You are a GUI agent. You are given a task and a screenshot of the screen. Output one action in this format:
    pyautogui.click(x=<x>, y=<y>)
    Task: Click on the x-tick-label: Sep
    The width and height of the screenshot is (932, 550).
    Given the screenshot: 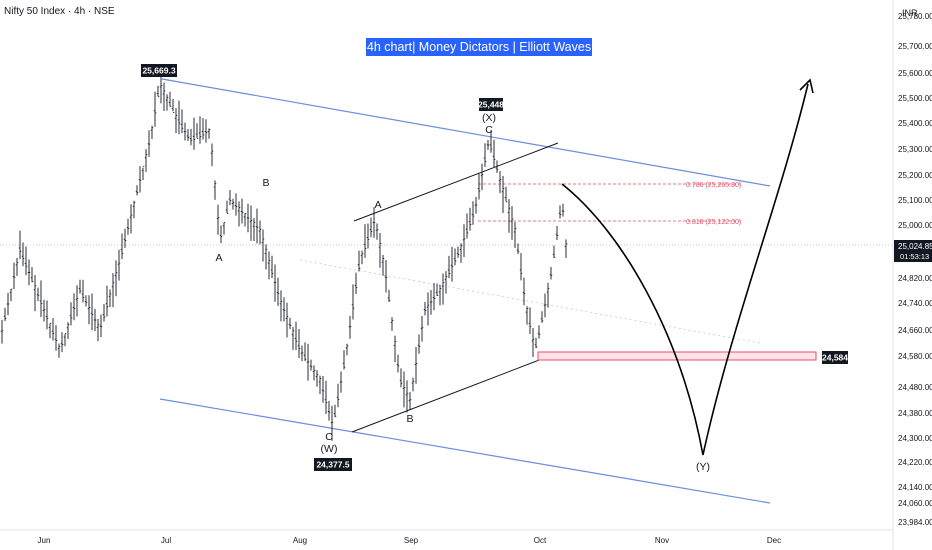 What is the action you would take?
    pyautogui.click(x=411, y=540)
    